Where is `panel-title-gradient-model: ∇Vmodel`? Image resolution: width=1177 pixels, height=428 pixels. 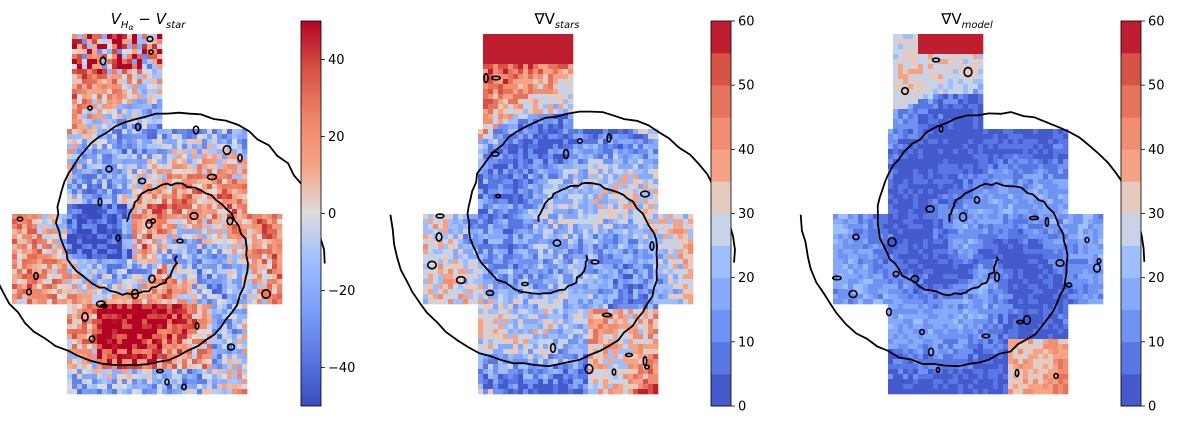 panel-title-gradient-model: ∇Vmodel is located at coordinates (966, 20).